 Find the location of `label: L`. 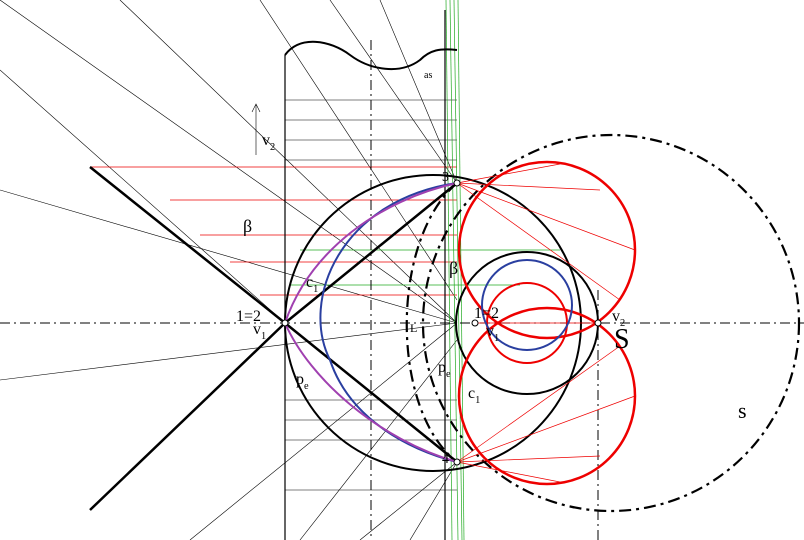

label: L is located at coordinates (413, 328).